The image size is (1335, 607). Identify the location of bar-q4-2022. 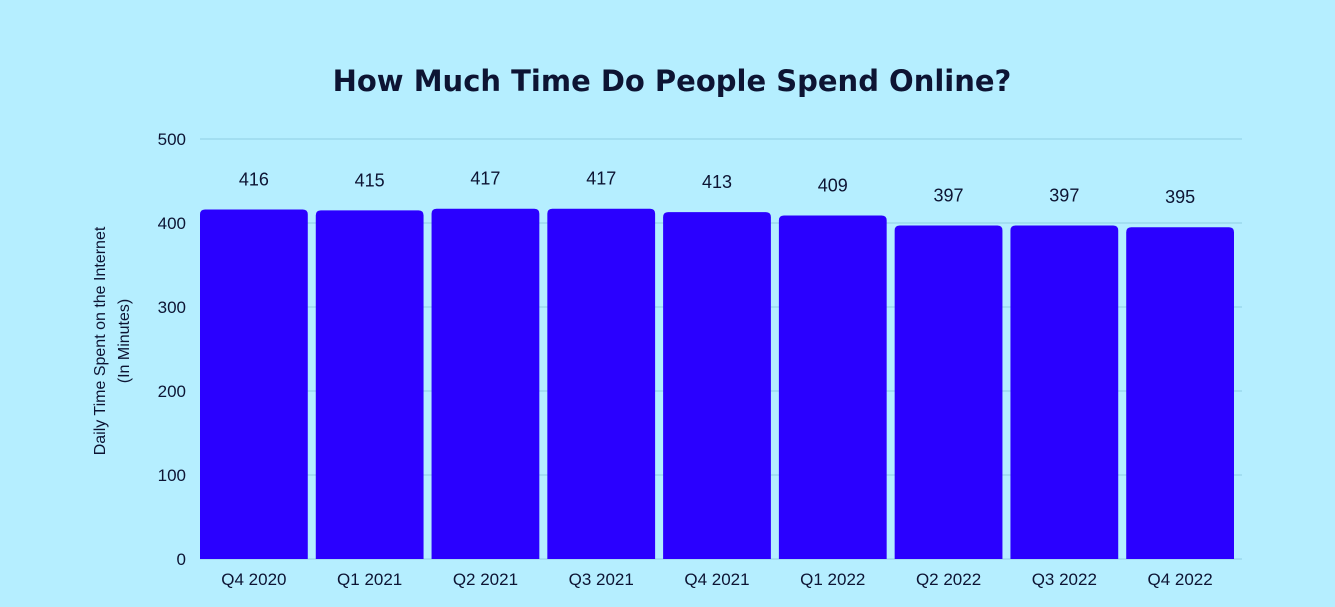
(1180, 393).